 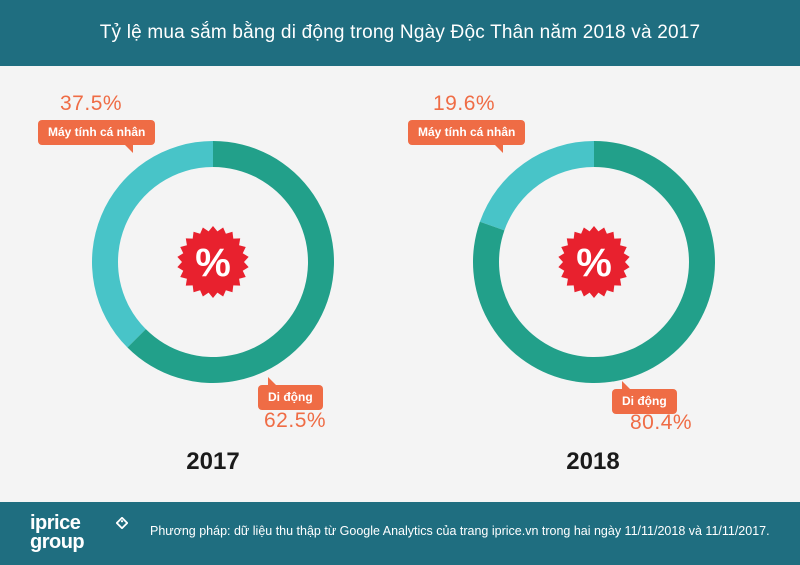 I want to click on chart-2018-mobile-value: 80.4%, so click(x=661, y=422).